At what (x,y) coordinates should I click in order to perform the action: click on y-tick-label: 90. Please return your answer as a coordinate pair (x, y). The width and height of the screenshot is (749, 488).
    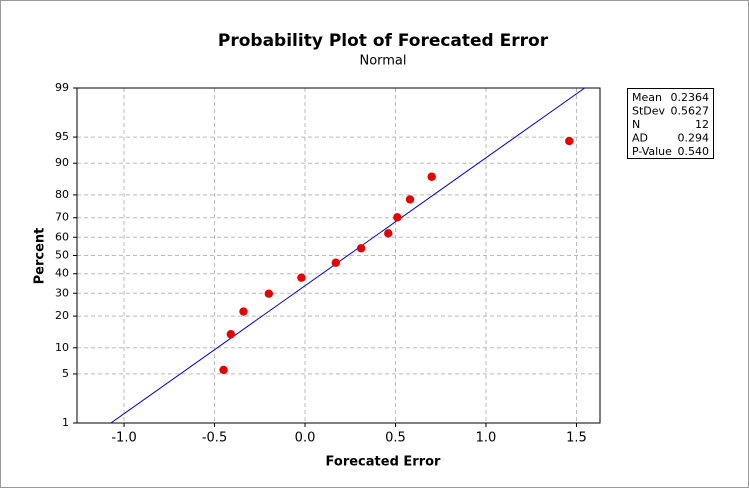
    Looking at the image, I should click on (62, 162).